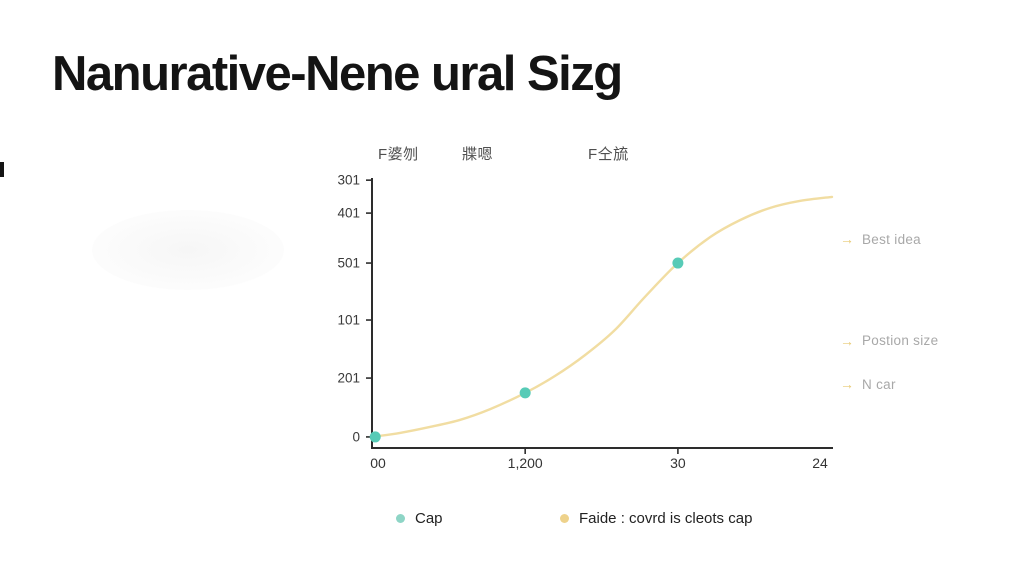  What do you see at coordinates (356, 436) in the screenshot?
I see `y-tick-label: 0` at bounding box center [356, 436].